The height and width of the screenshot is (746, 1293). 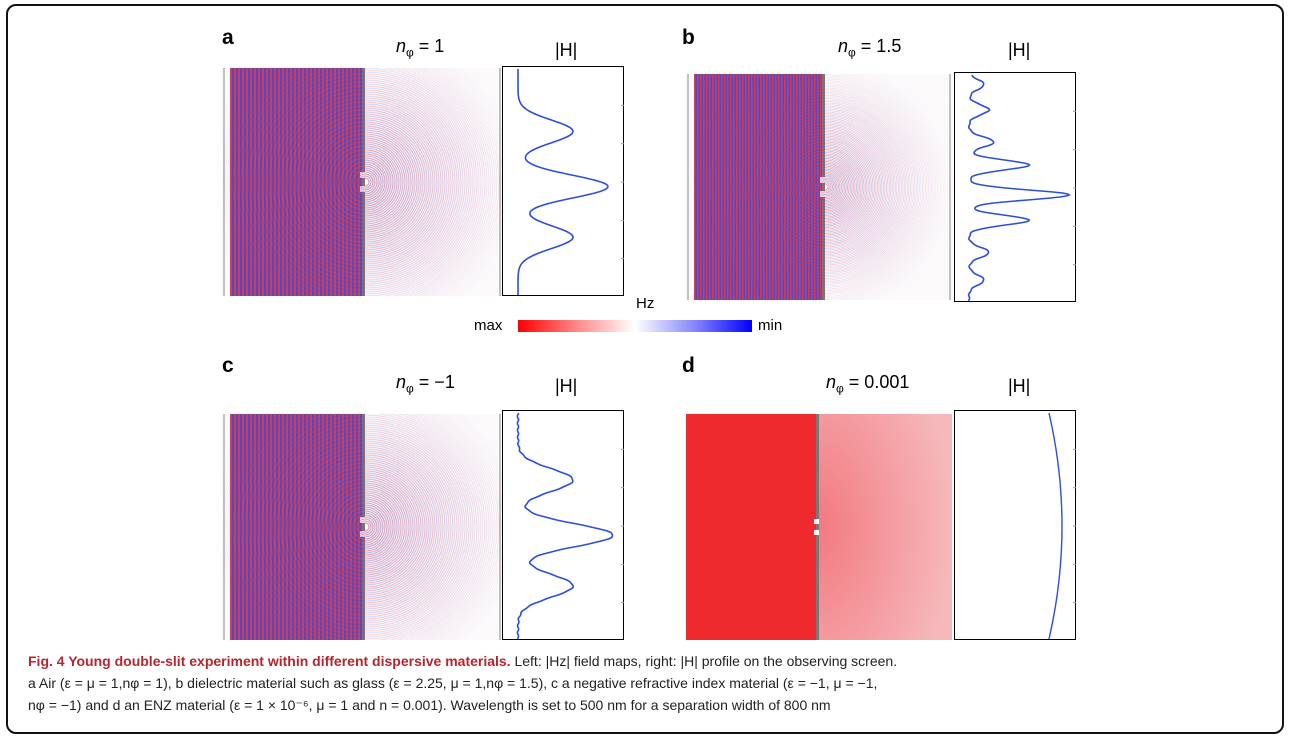 I want to click on panel-a-field-map, so click(x=362, y=182).